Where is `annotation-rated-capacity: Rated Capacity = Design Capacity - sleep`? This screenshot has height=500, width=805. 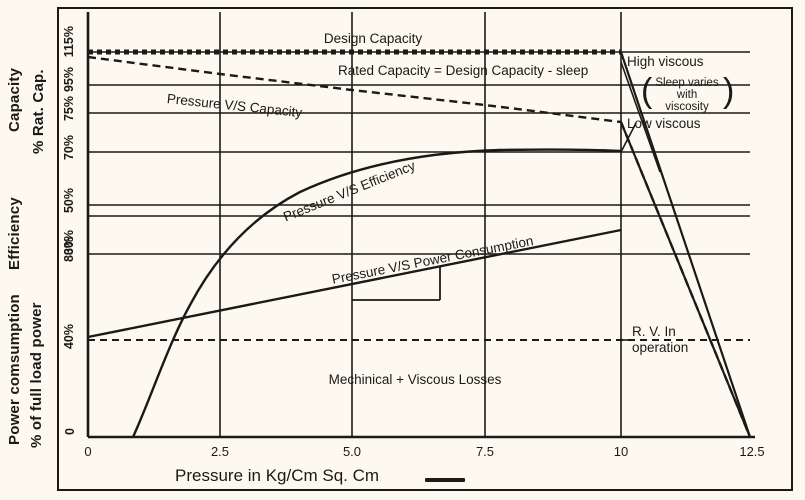
annotation-rated-capacity: Rated Capacity = Design Capacity - sleep is located at coordinates (463, 70).